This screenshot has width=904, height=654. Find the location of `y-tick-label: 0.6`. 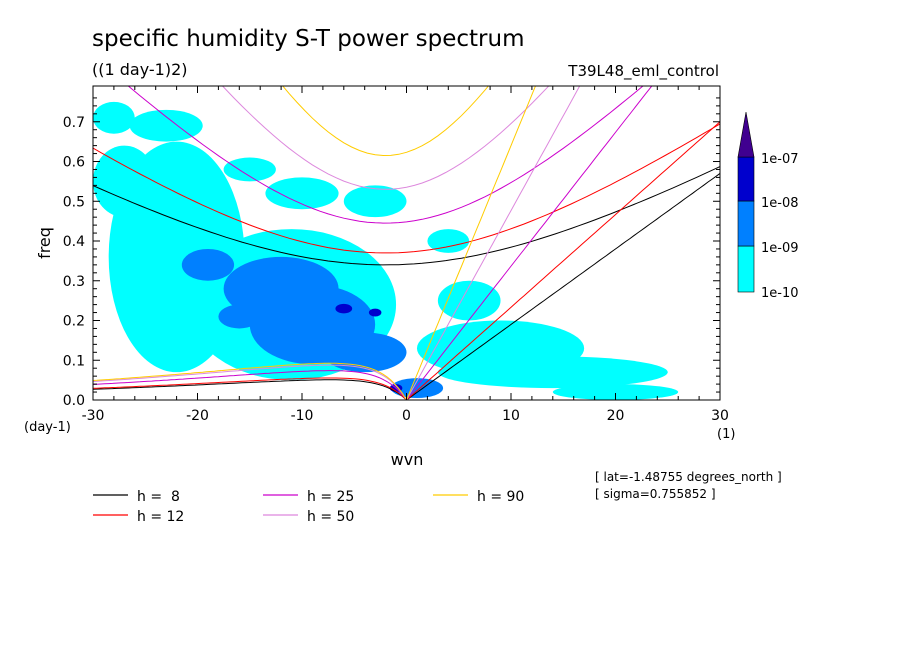

y-tick-label: 0.6 is located at coordinates (74, 163).